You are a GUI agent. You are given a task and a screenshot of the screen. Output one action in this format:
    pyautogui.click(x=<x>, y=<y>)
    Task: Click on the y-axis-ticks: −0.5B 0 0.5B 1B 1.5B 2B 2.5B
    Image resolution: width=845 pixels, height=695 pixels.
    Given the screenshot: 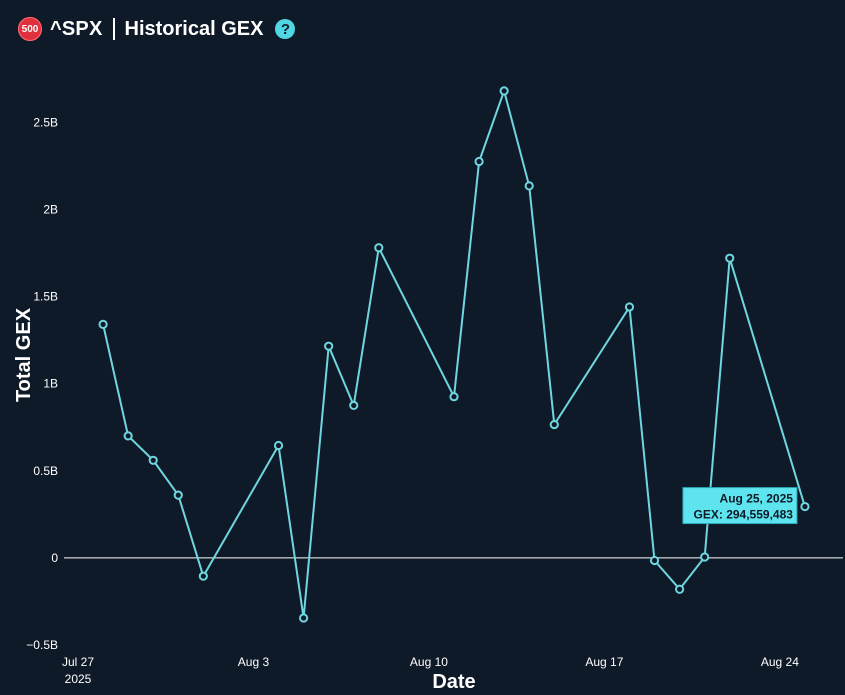 What is the action you would take?
    pyautogui.click(x=42, y=383)
    